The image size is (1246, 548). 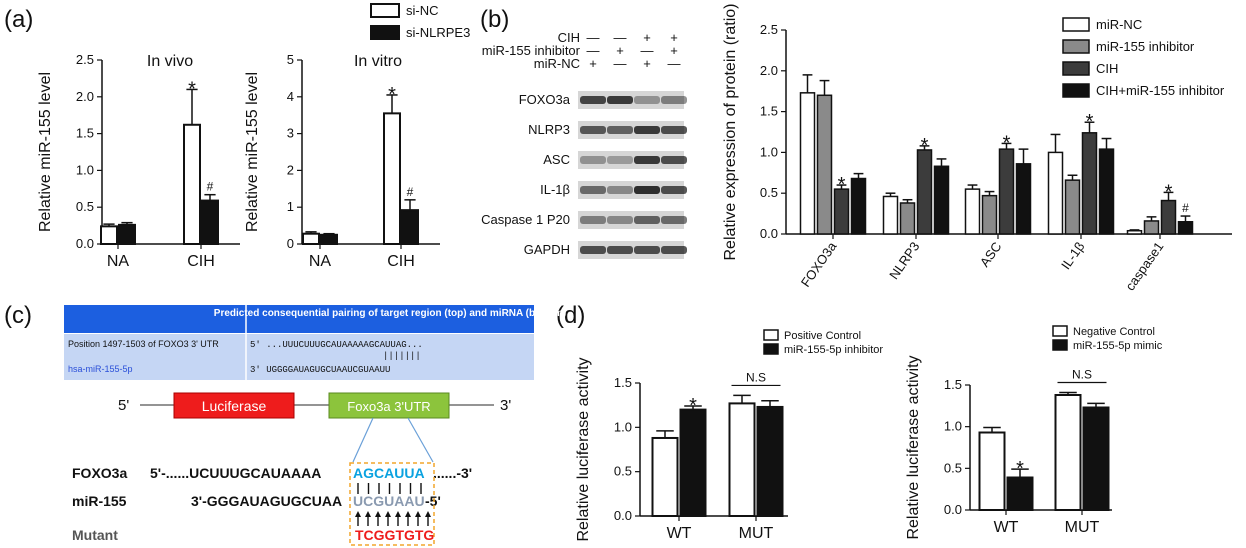 What do you see at coordinates (1119, 24) in the screenshot?
I see `legend-label-mir-nc: miR-NC` at bounding box center [1119, 24].